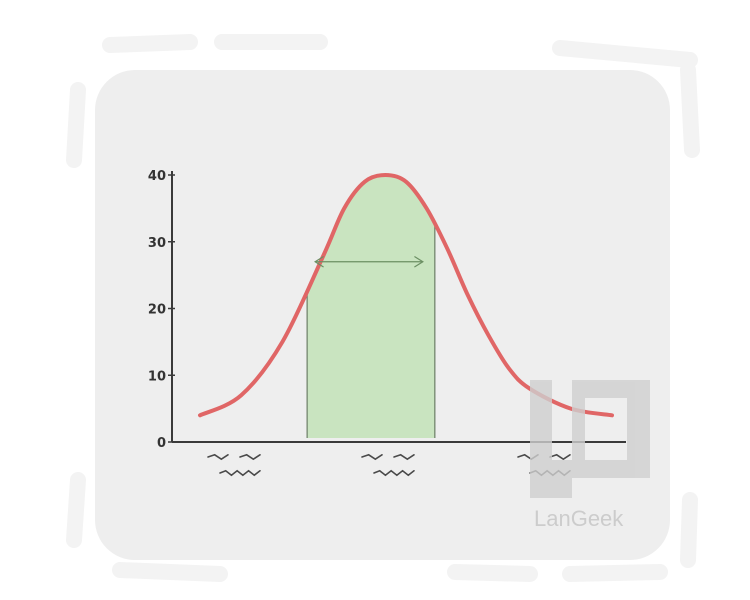  What do you see at coordinates (400, 51) in the screenshot?
I see `frame-stroke-top` at bounding box center [400, 51].